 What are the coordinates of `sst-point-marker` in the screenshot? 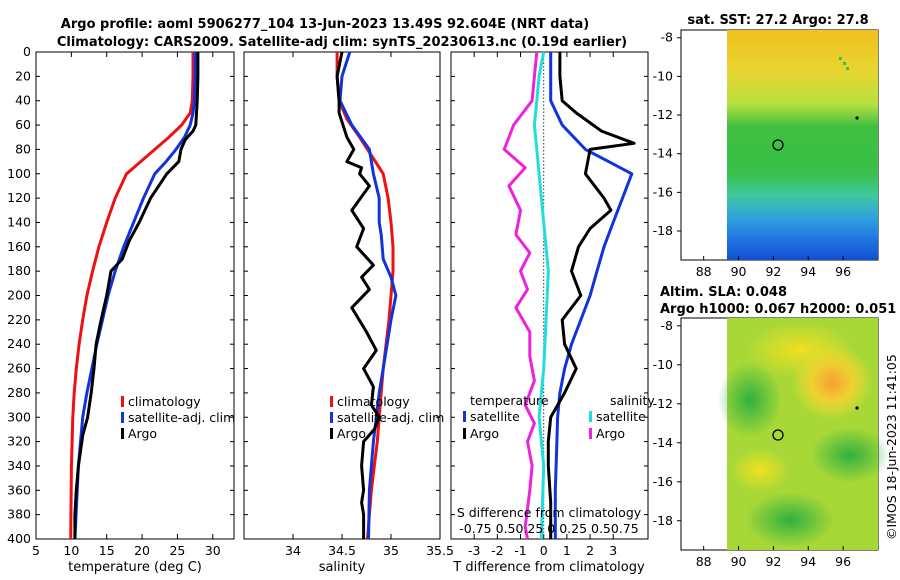 It's located at (857, 118).